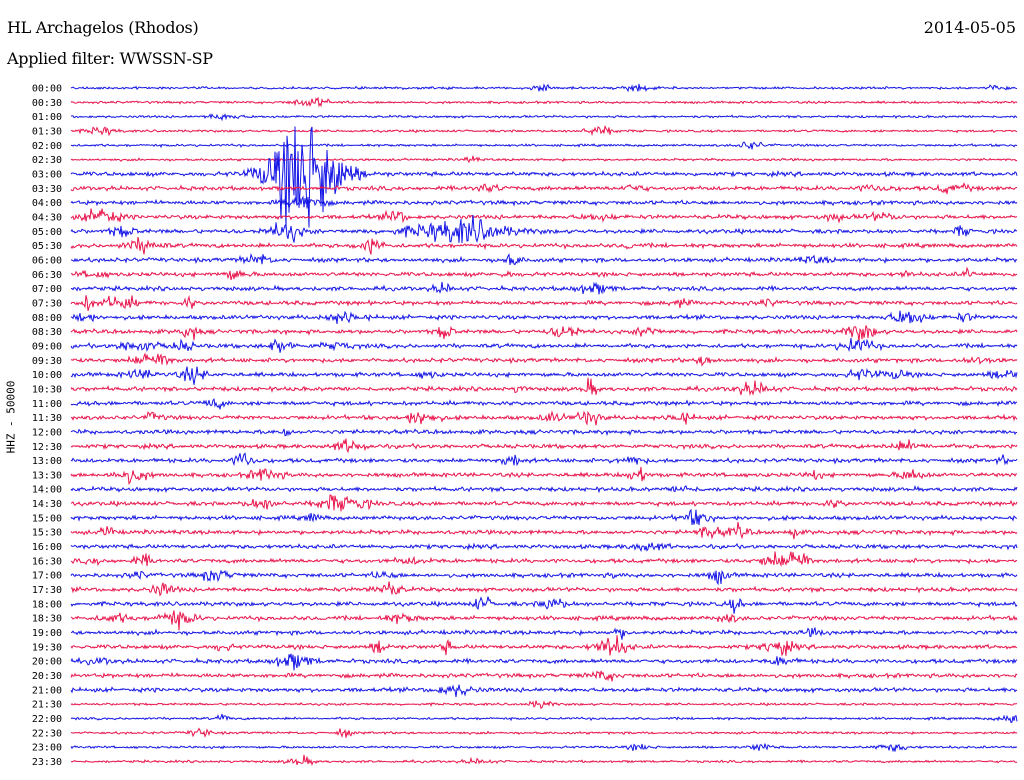 This screenshot has width=1024, height=780. I want to click on row-label: 05:30, so click(47, 246).